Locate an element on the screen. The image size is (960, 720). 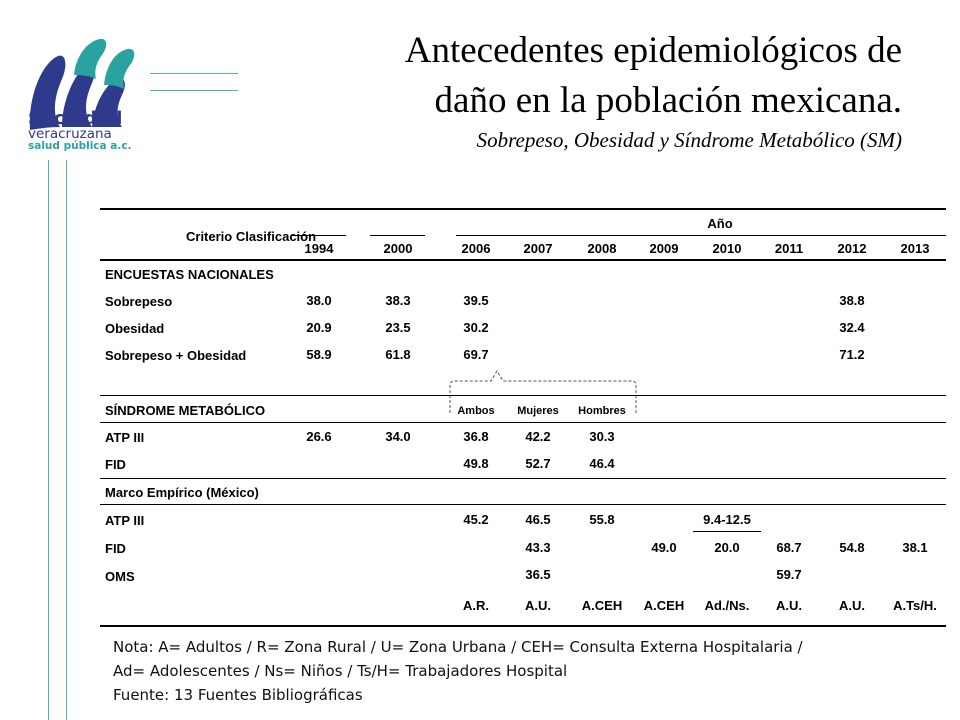
gender-header: Mujeres is located at coordinates (538, 411).